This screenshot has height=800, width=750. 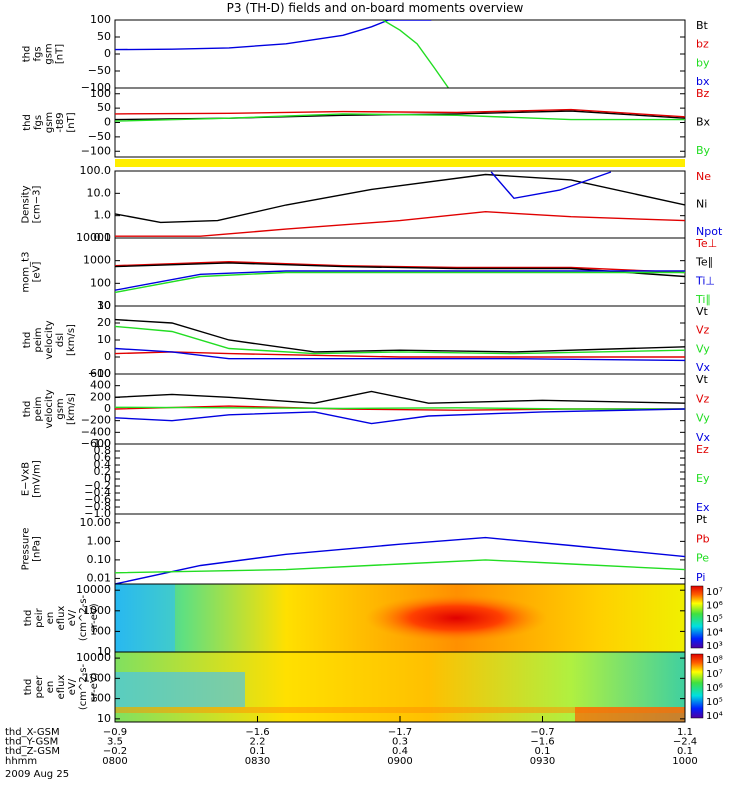 I want to click on spectrogram-peir, so click(x=400, y=618).